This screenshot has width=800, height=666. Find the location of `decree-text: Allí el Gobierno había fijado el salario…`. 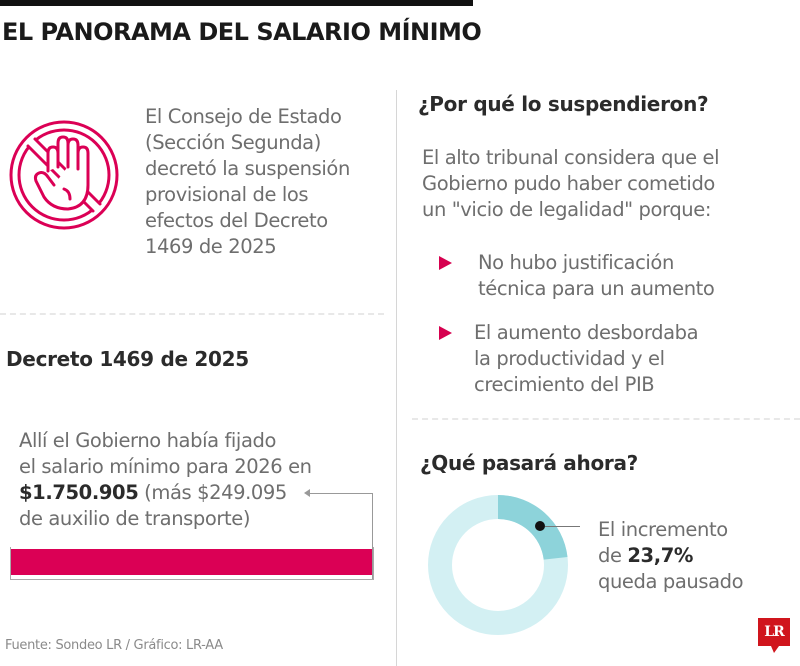

decree-text: Allí el Gobierno había fijado el salario… is located at coordinates (204, 480).